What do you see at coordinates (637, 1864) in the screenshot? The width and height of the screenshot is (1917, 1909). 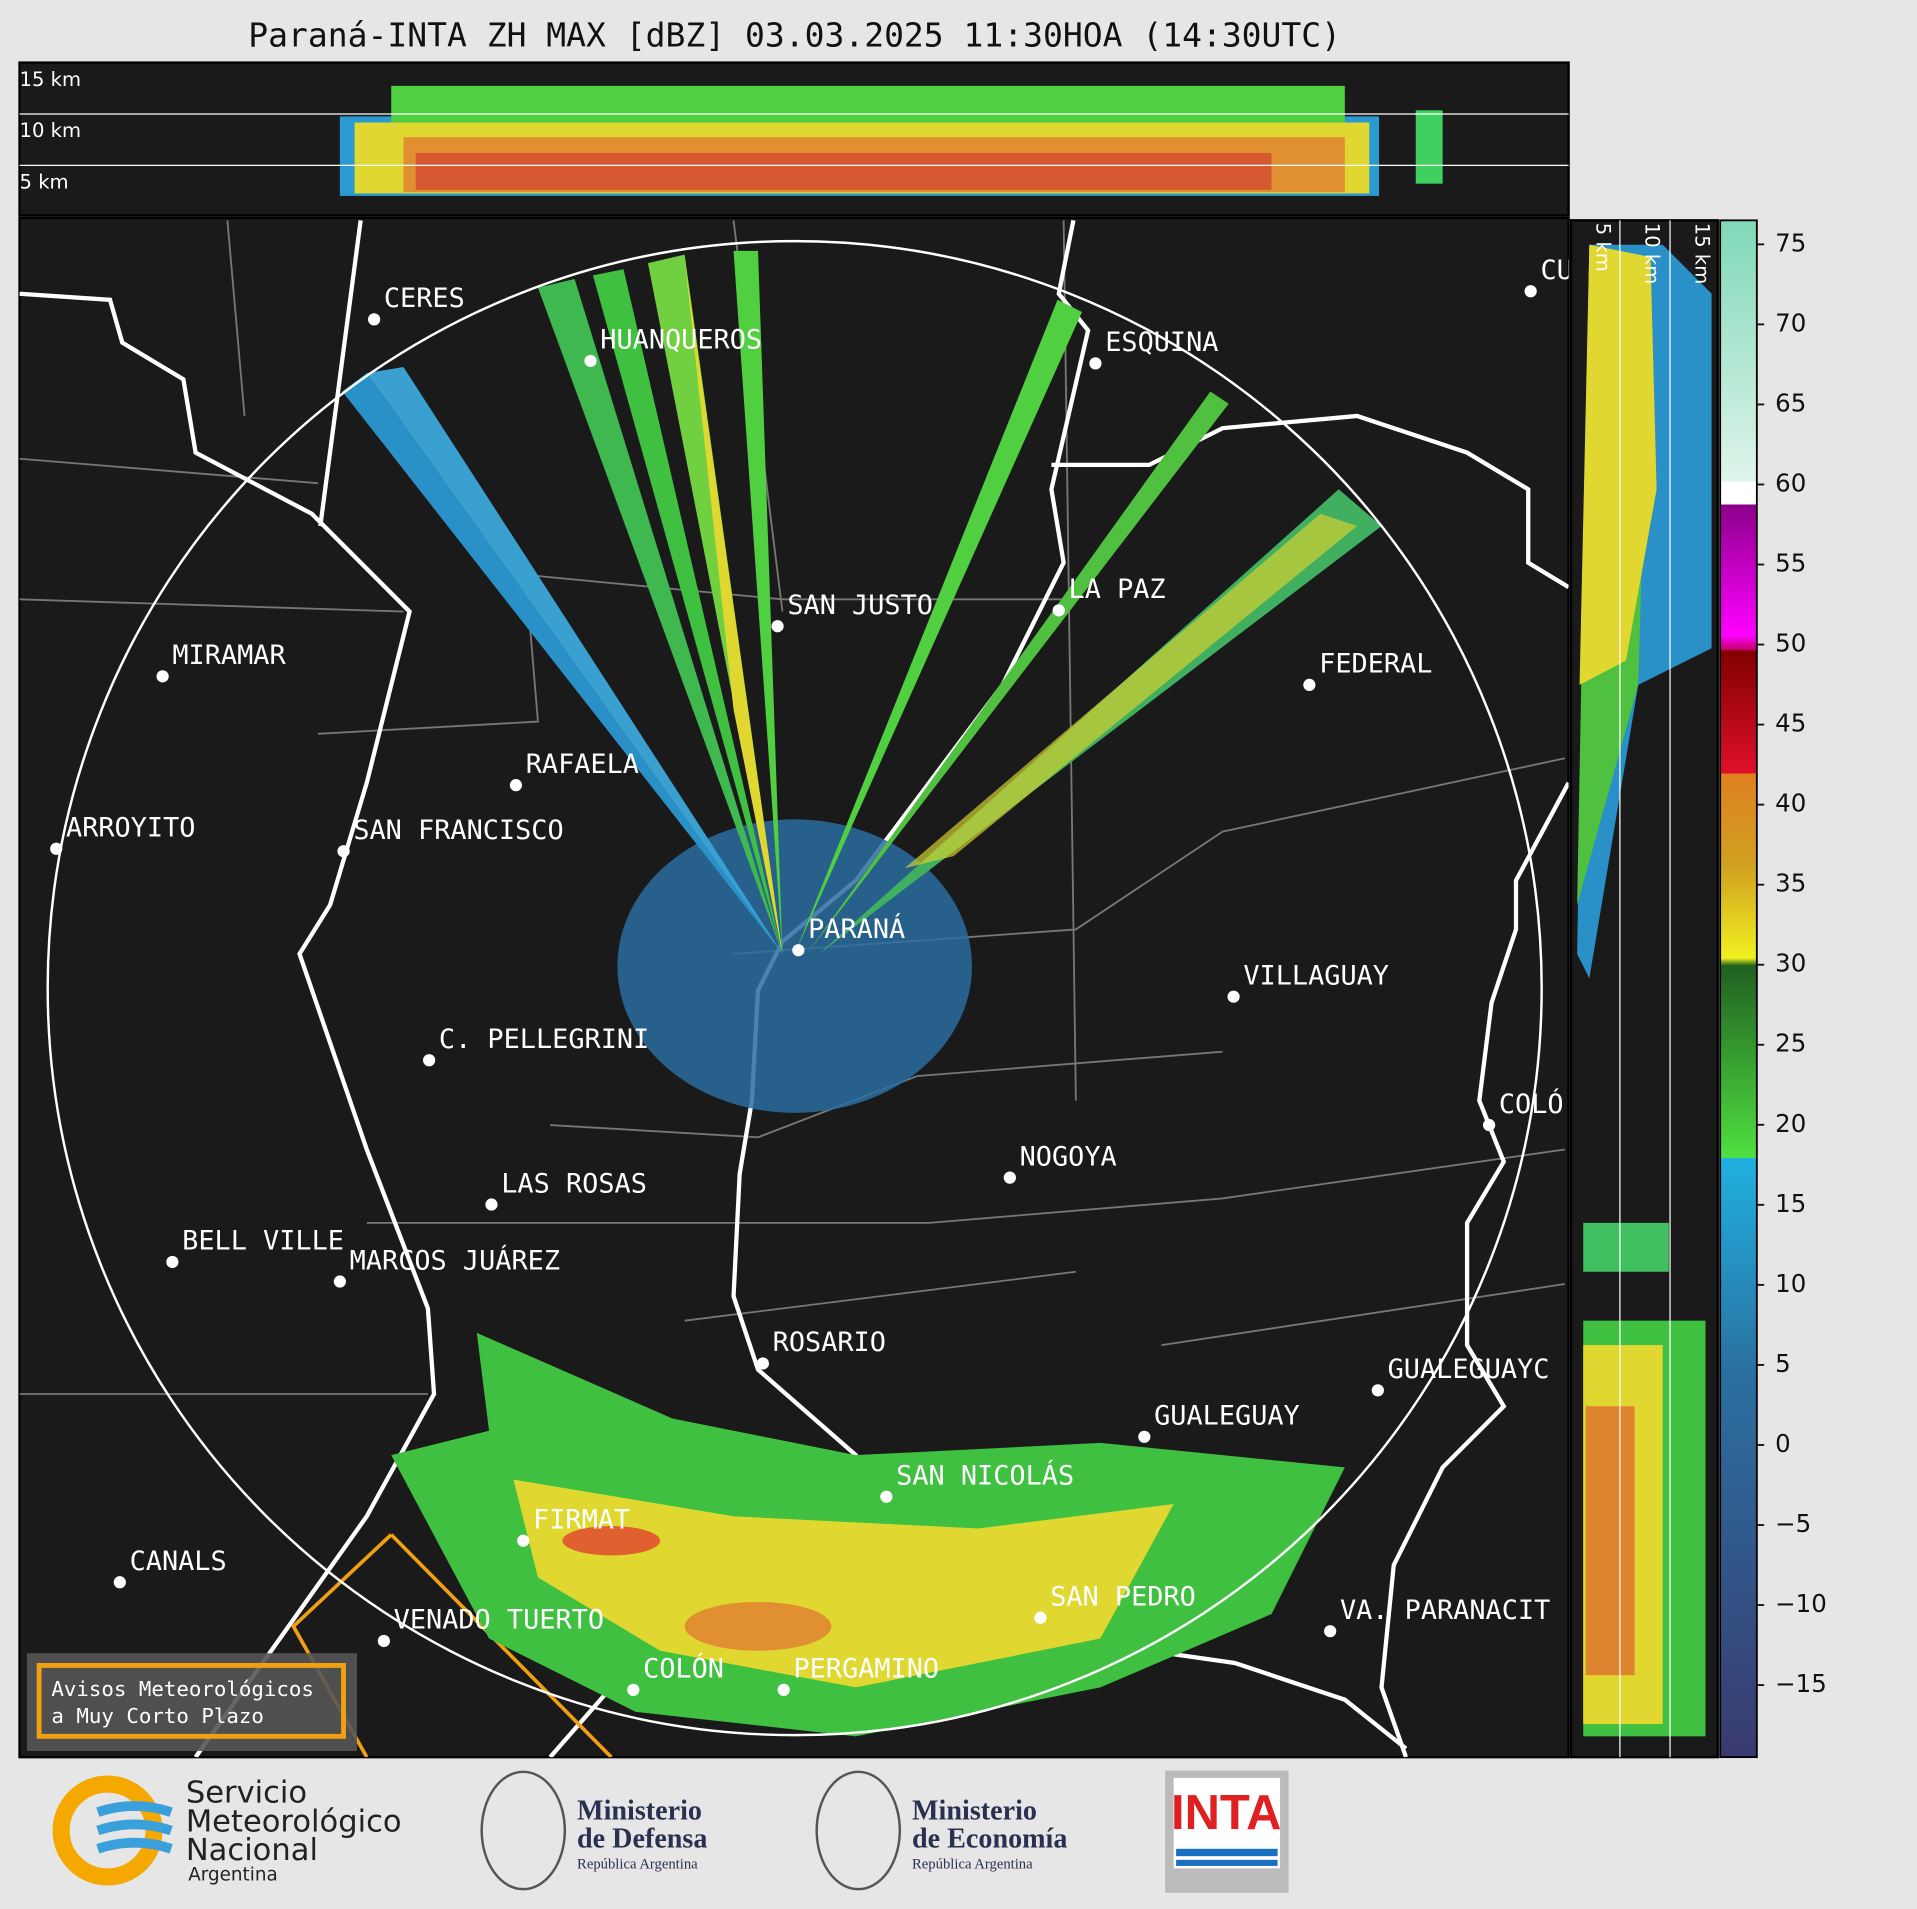 I see `logo-text: República Argentina` at bounding box center [637, 1864].